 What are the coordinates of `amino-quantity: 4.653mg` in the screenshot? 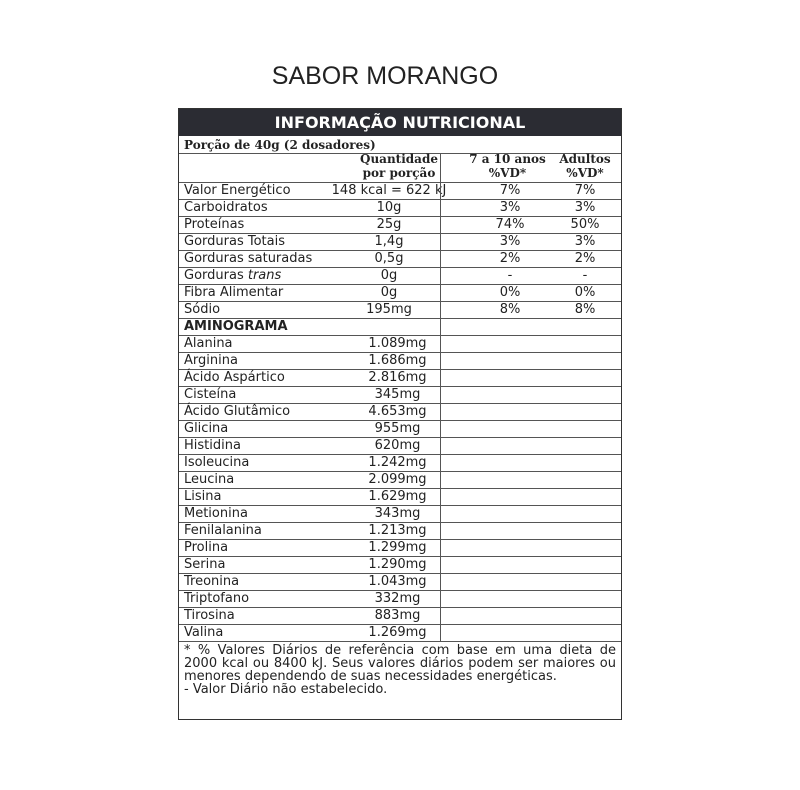 It's located at (397, 411).